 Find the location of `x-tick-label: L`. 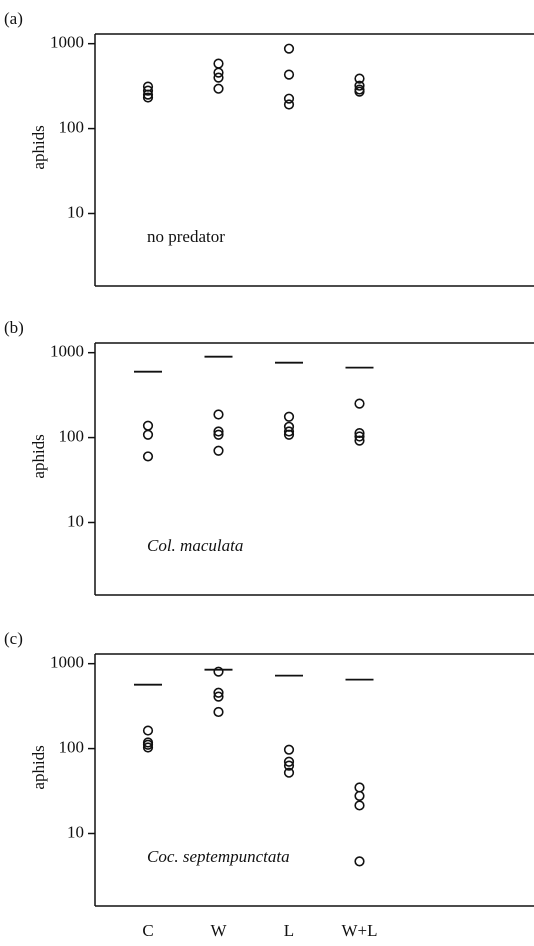

x-tick-label: L is located at coordinates (289, 930).